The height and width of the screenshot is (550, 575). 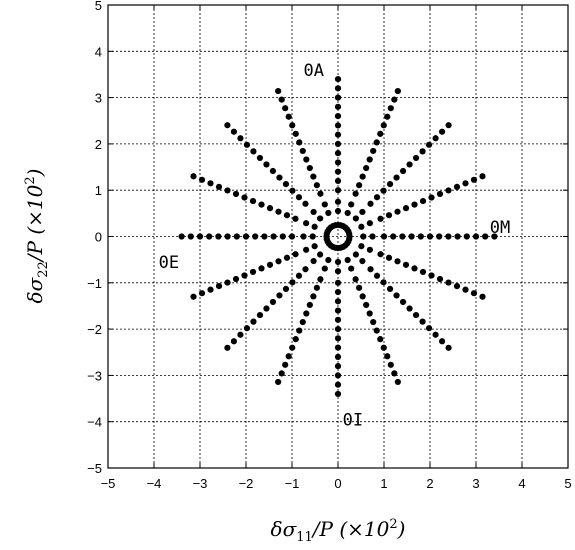 What do you see at coordinates (94, 329) in the screenshot?
I see `y-tick-label: −2` at bounding box center [94, 329].